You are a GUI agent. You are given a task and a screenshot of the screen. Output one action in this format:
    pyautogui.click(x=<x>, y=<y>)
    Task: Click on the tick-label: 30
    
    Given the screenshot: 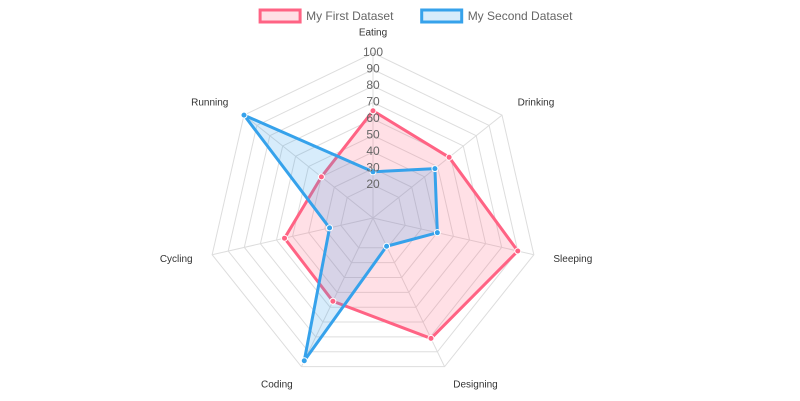 What is the action you would take?
    pyautogui.click(x=373, y=168)
    